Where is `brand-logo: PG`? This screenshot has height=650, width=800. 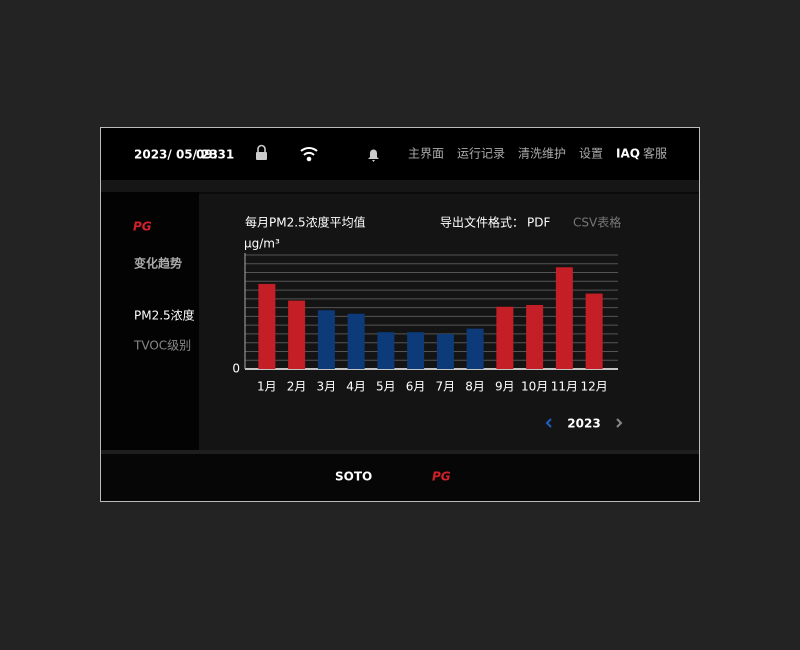 brand-logo: PG is located at coordinates (441, 477).